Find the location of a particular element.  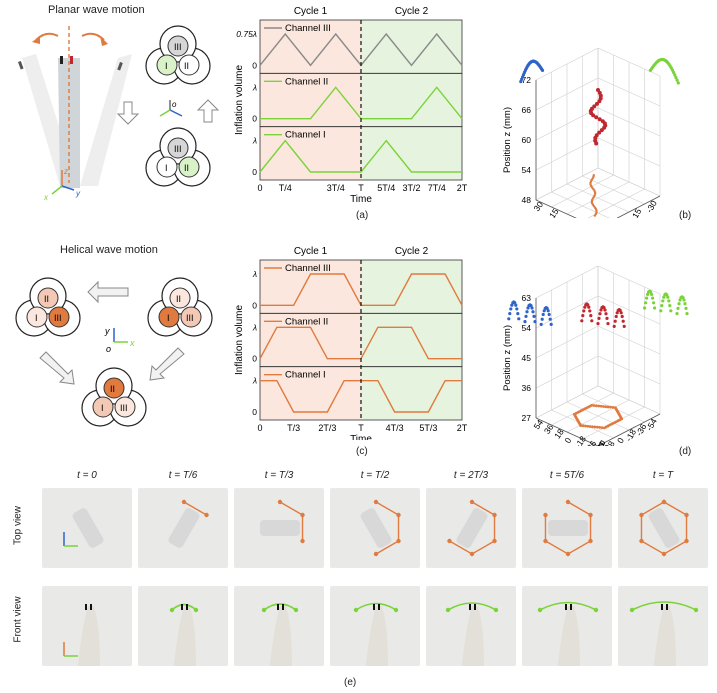

chart-a-ylabel: Inflation volume is located at coordinates (239, 100).